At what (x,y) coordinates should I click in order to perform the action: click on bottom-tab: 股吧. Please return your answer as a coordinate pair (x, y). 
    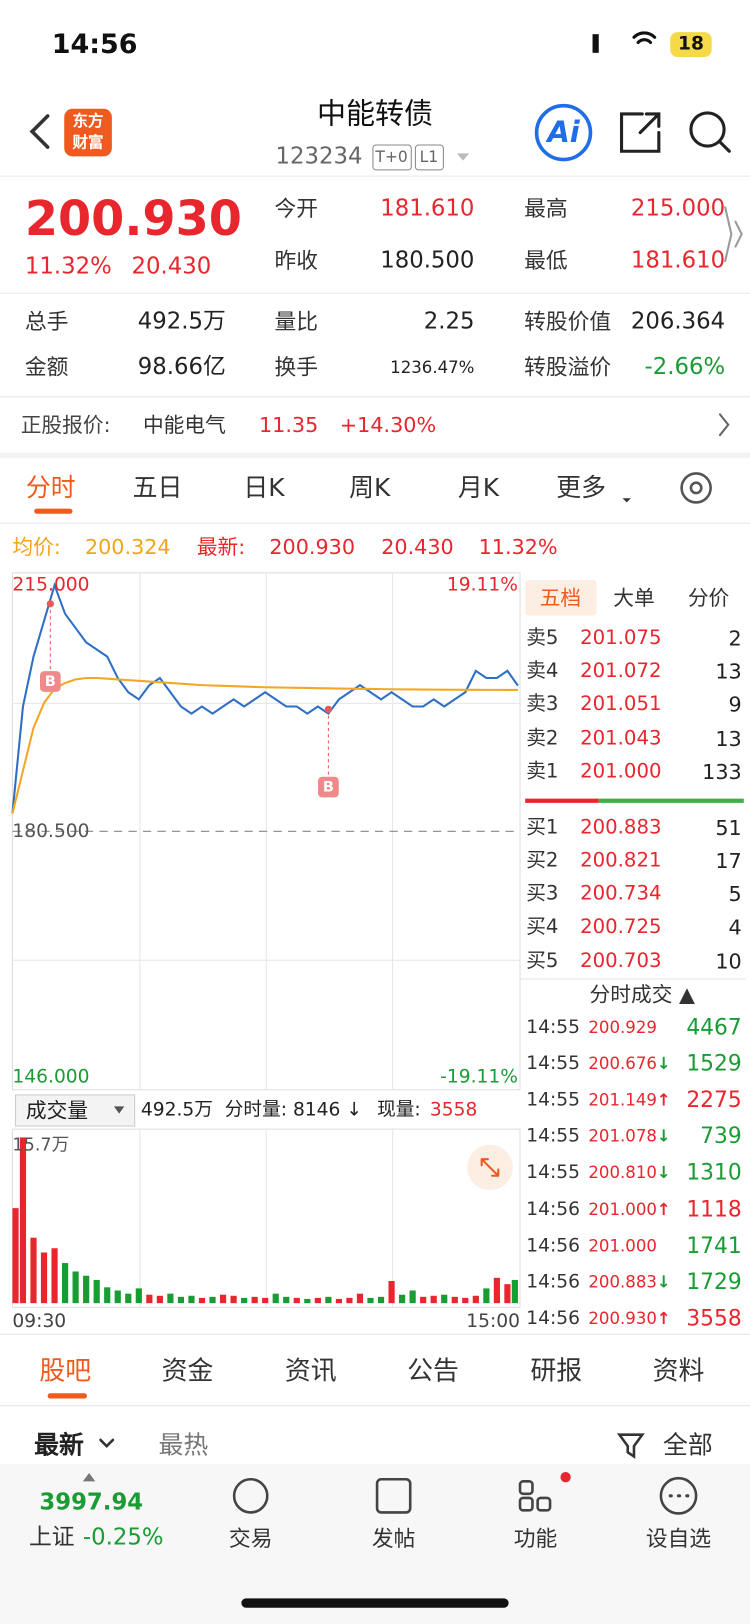
    Looking at the image, I should click on (65, 1370).